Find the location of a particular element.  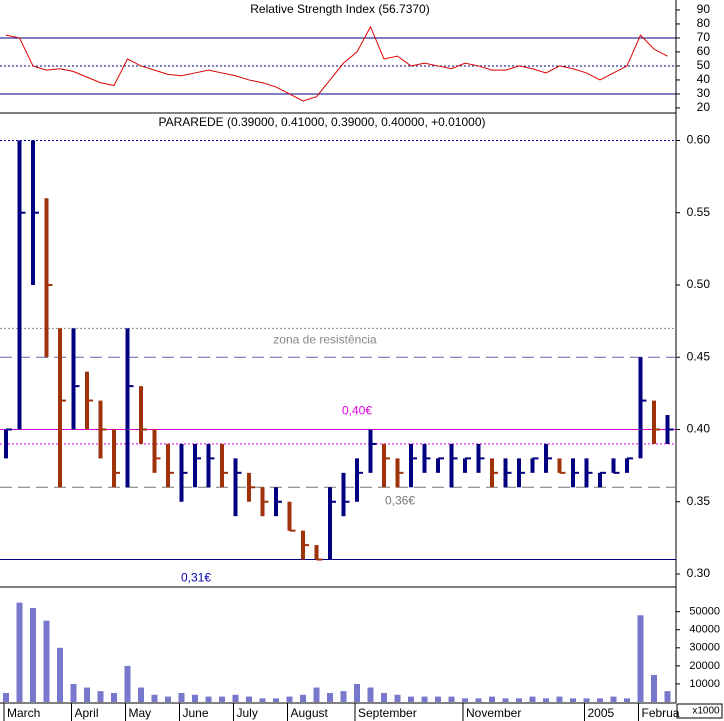

x-tick-label: November is located at coordinates (493, 713).